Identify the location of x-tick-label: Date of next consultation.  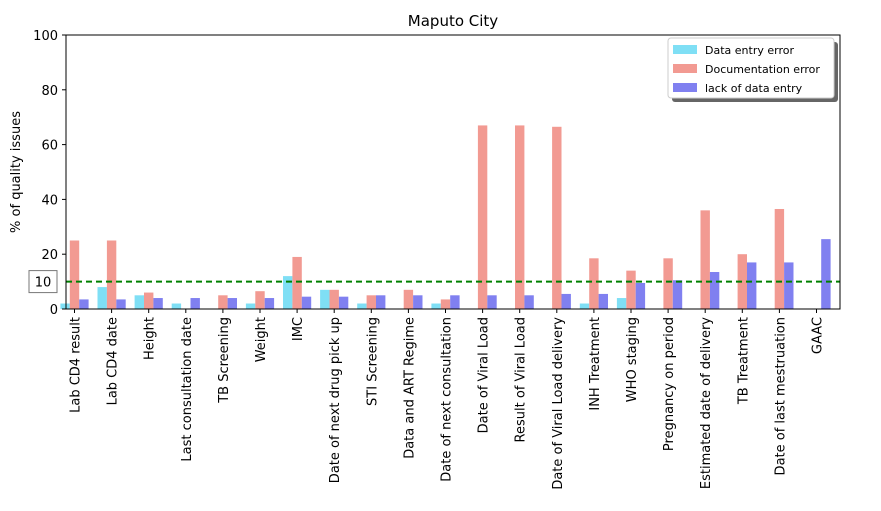
(447, 399).